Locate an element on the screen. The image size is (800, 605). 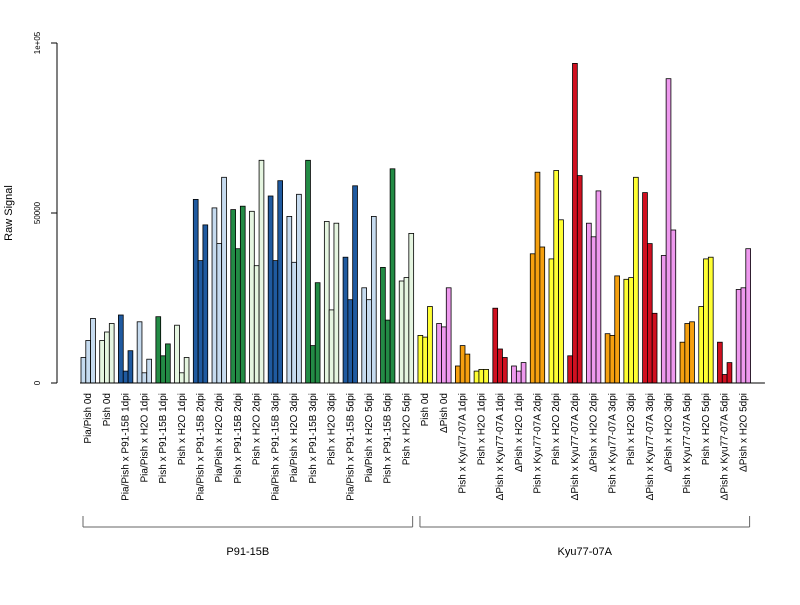
x-tick-label: Pish x P91-15B 2dpi is located at coordinates (238, 438).